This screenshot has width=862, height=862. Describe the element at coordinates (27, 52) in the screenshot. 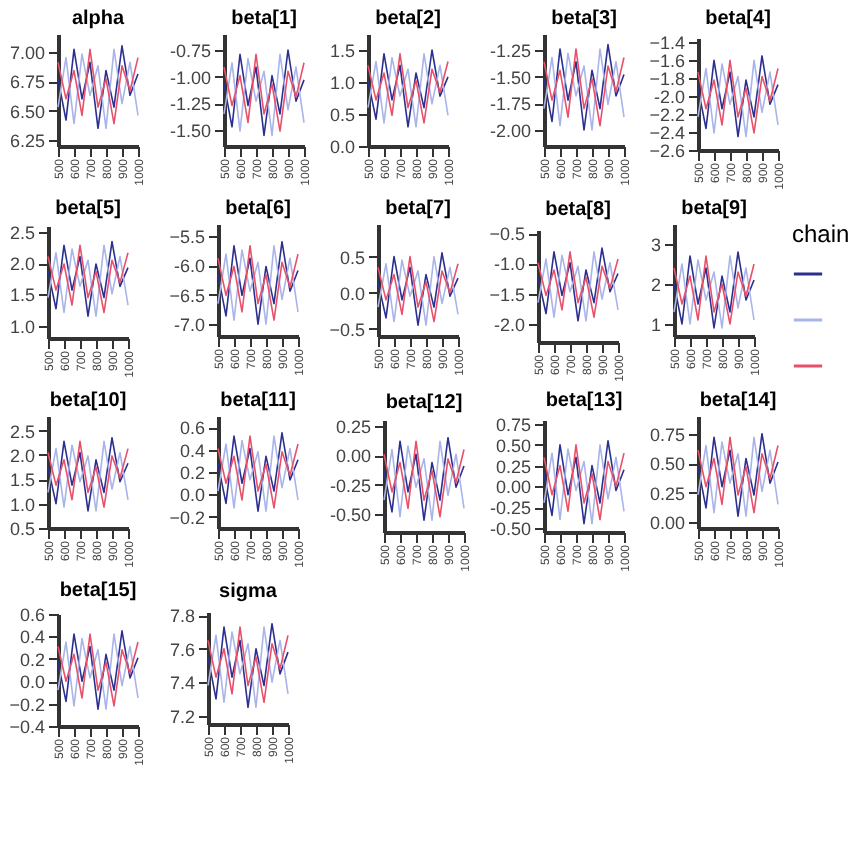

I see `y-tick-label: 7.00` at that location.